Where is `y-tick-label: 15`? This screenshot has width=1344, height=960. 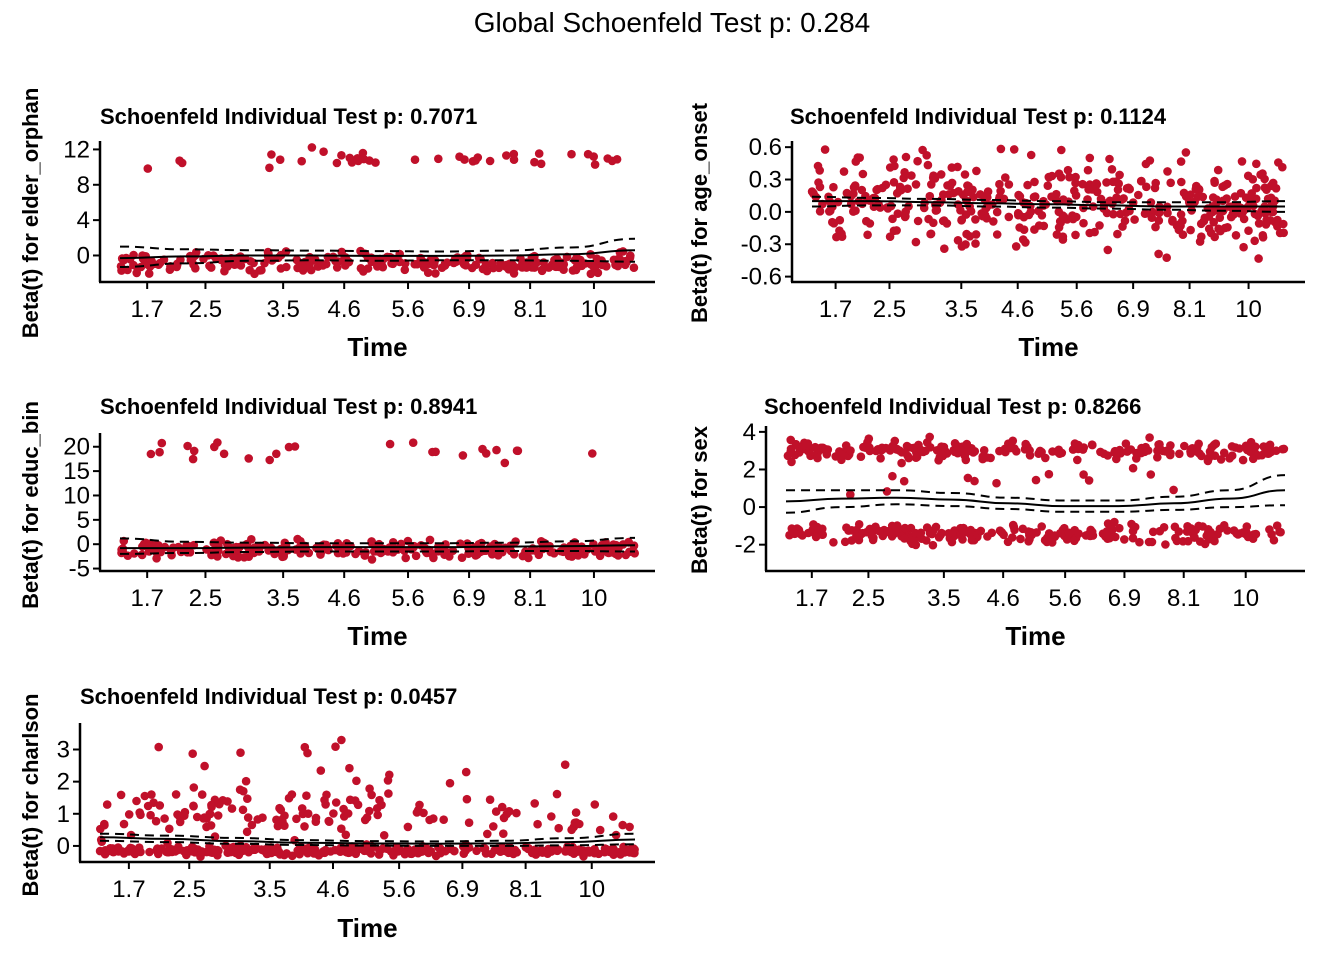 y-tick-label: 15 is located at coordinates (76, 471).